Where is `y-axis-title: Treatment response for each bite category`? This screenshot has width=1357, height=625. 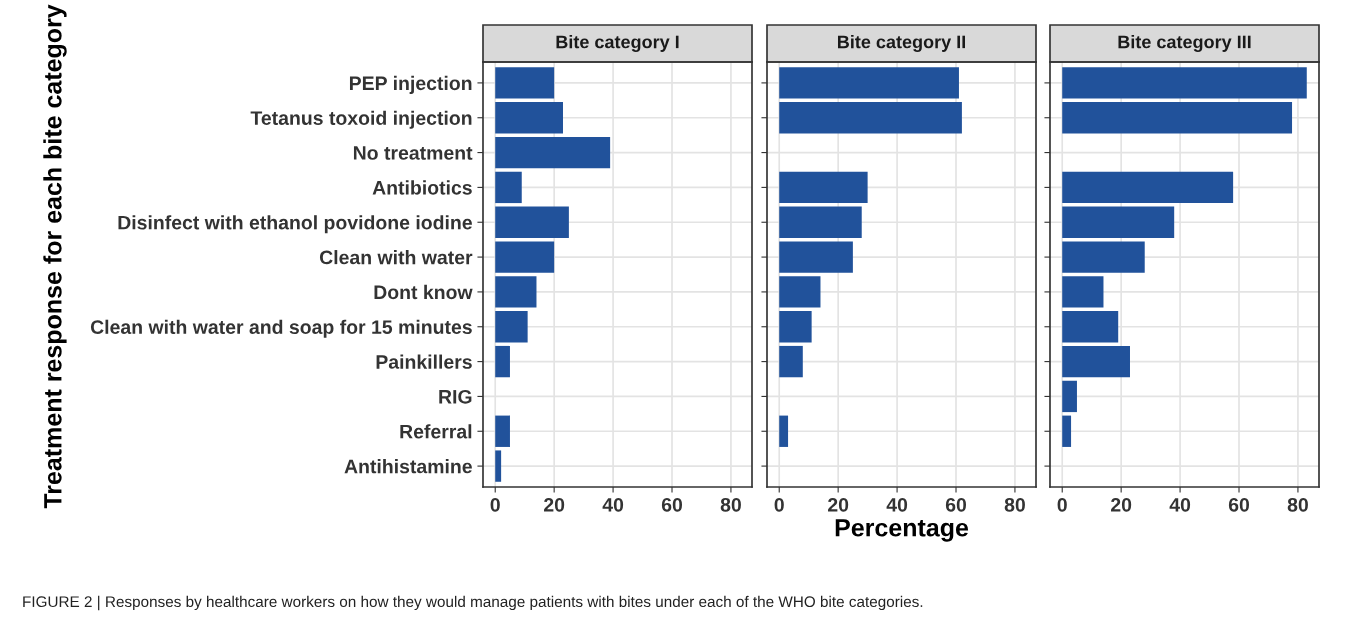 y-axis-title: Treatment response for each bite category is located at coordinates (55, 256).